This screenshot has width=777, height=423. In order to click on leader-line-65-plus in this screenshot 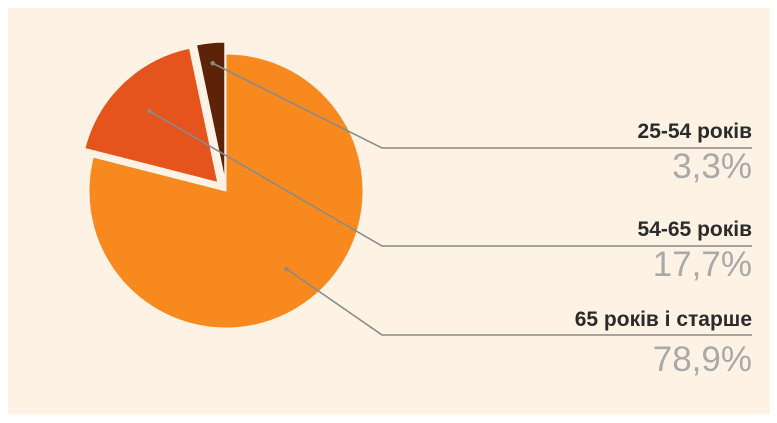, I will do `click(519, 302)`.